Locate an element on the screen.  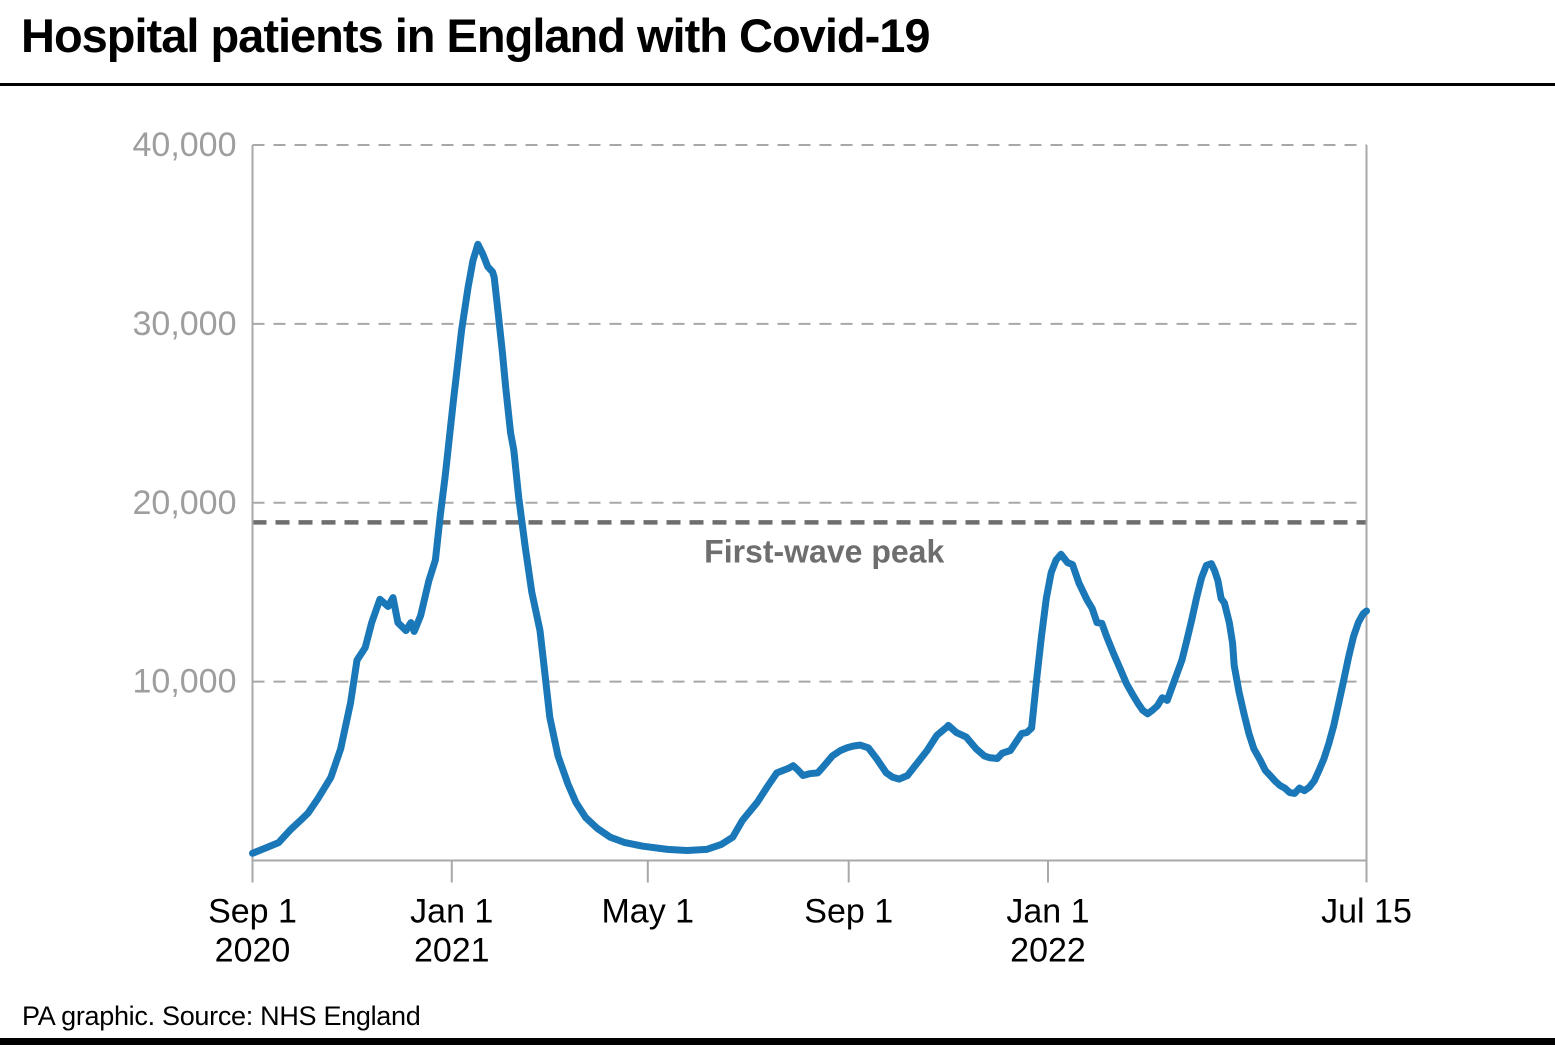
y-tick-label: 10,000 is located at coordinates (185, 682).